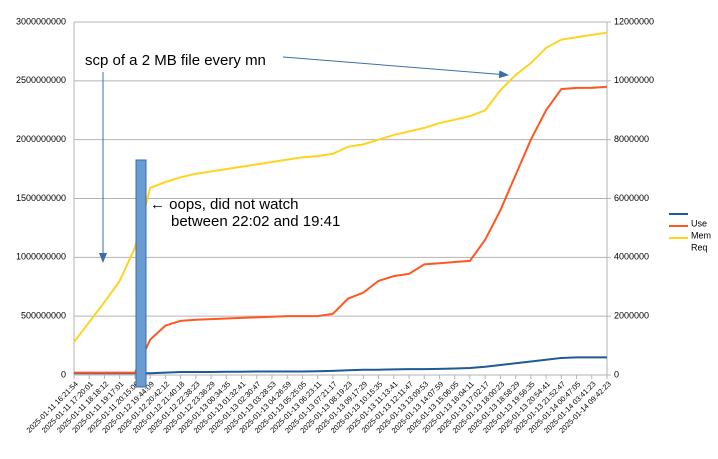  I want to click on y2-tick-label: 6000000, so click(631, 198).